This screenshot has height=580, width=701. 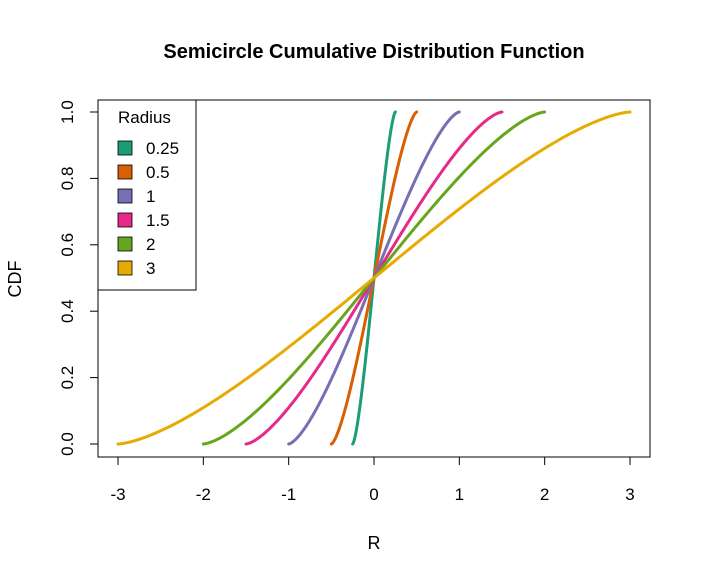 What do you see at coordinates (144, 117) in the screenshot?
I see `legend-title: Radius` at bounding box center [144, 117].